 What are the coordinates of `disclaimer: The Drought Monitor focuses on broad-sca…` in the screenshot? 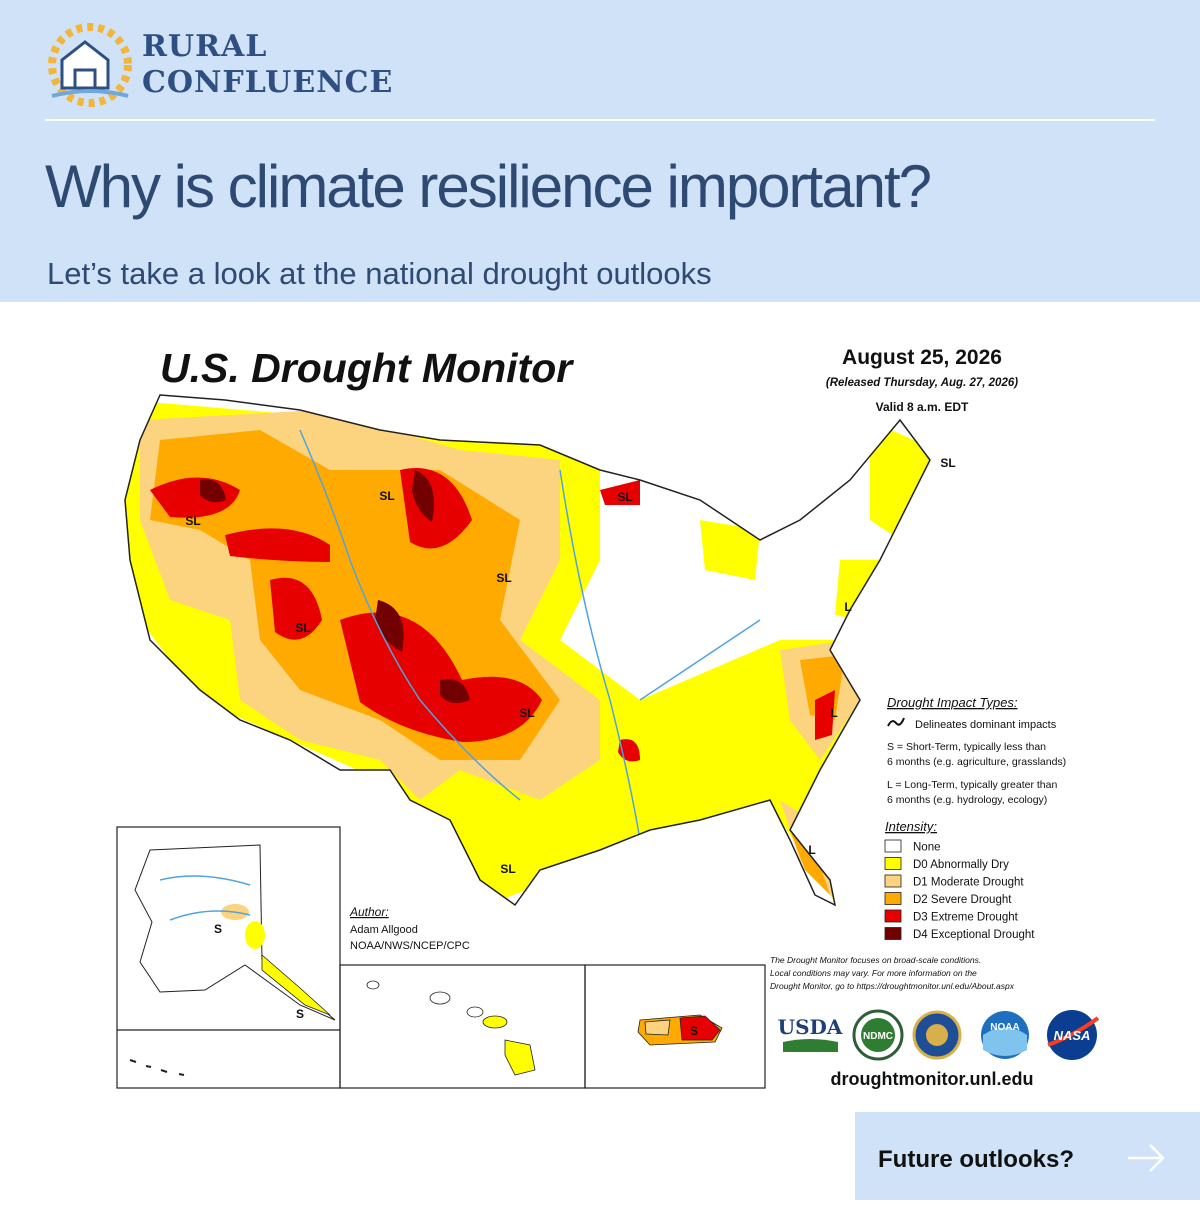 It's located at (892, 973).